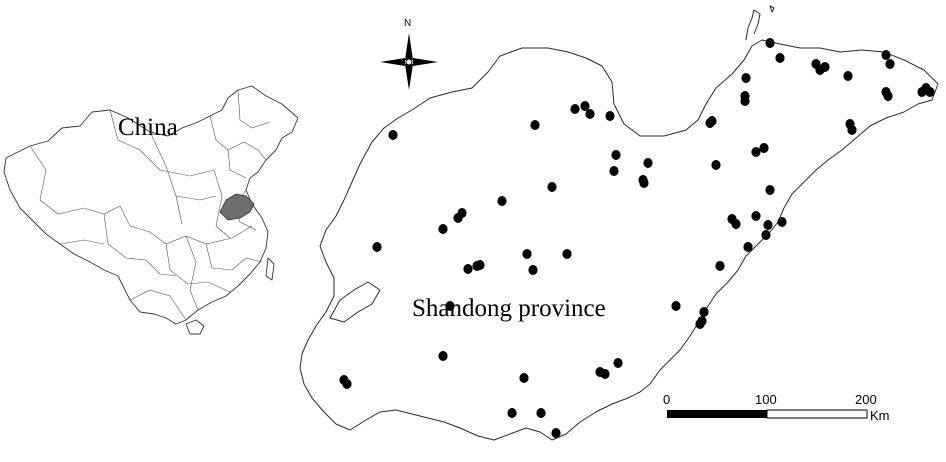  What do you see at coordinates (425, 62) in the screenshot?
I see `east-arrow-point` at bounding box center [425, 62].